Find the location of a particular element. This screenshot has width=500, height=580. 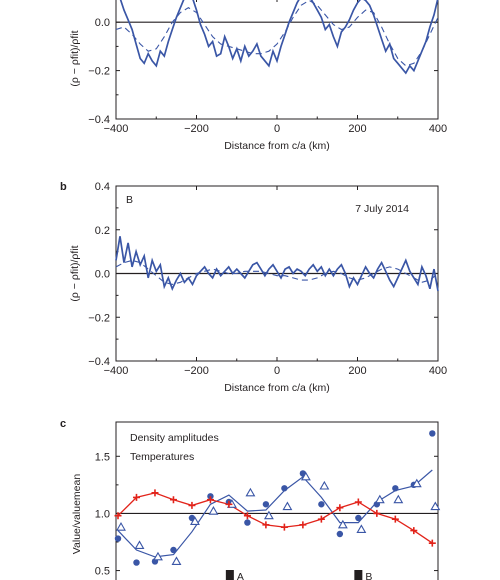

panel-c-legend-temperature: Temperatures is located at coordinates (162, 457).